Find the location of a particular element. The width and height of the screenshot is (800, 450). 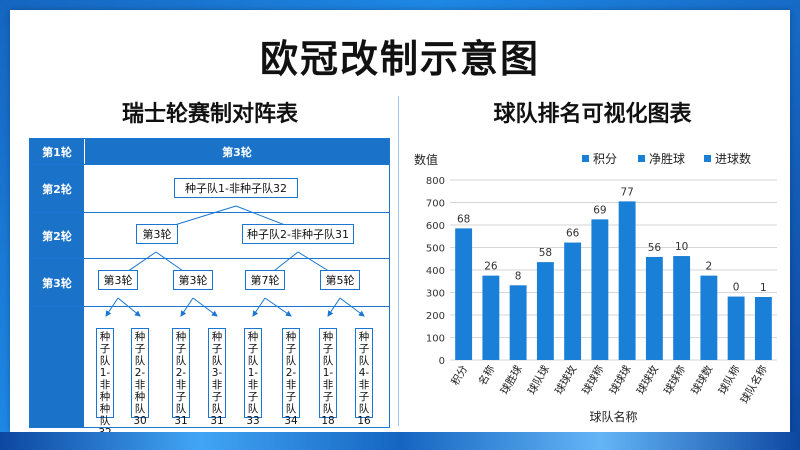

bracket-row-round: 第3轮 is located at coordinates (57, 282).